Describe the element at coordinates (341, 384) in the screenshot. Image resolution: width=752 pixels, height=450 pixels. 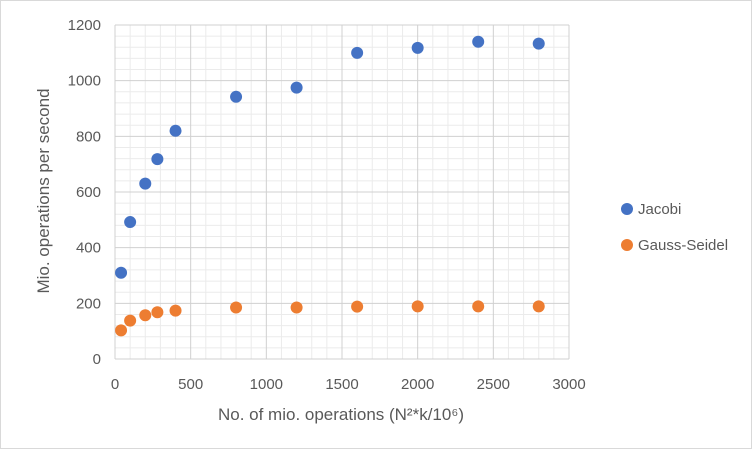
I see `x-tick-label: 1500` at that location.